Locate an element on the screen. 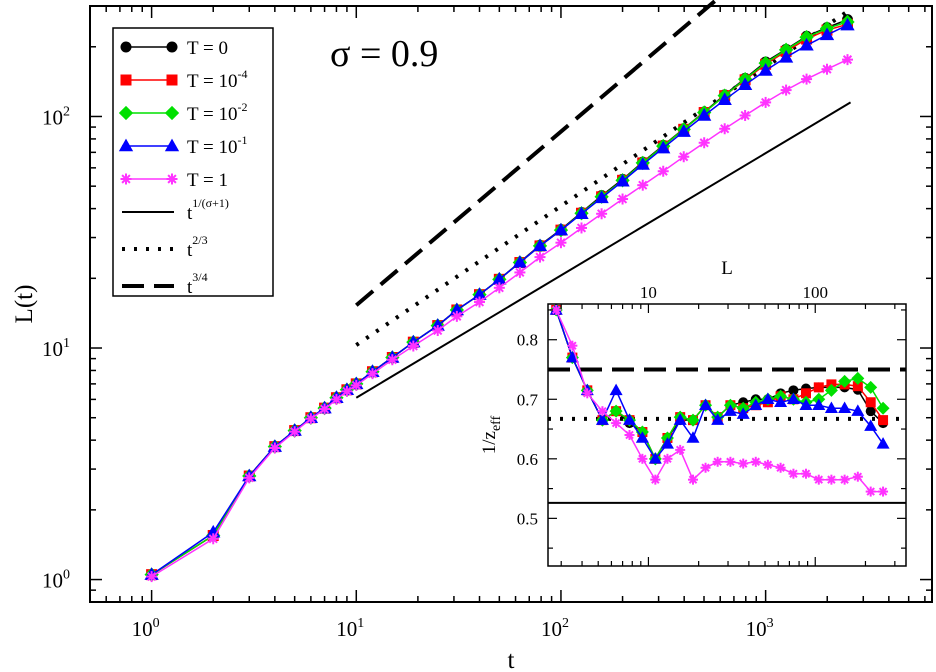  x-tick-label-exp: 1 is located at coordinates (360, 623).